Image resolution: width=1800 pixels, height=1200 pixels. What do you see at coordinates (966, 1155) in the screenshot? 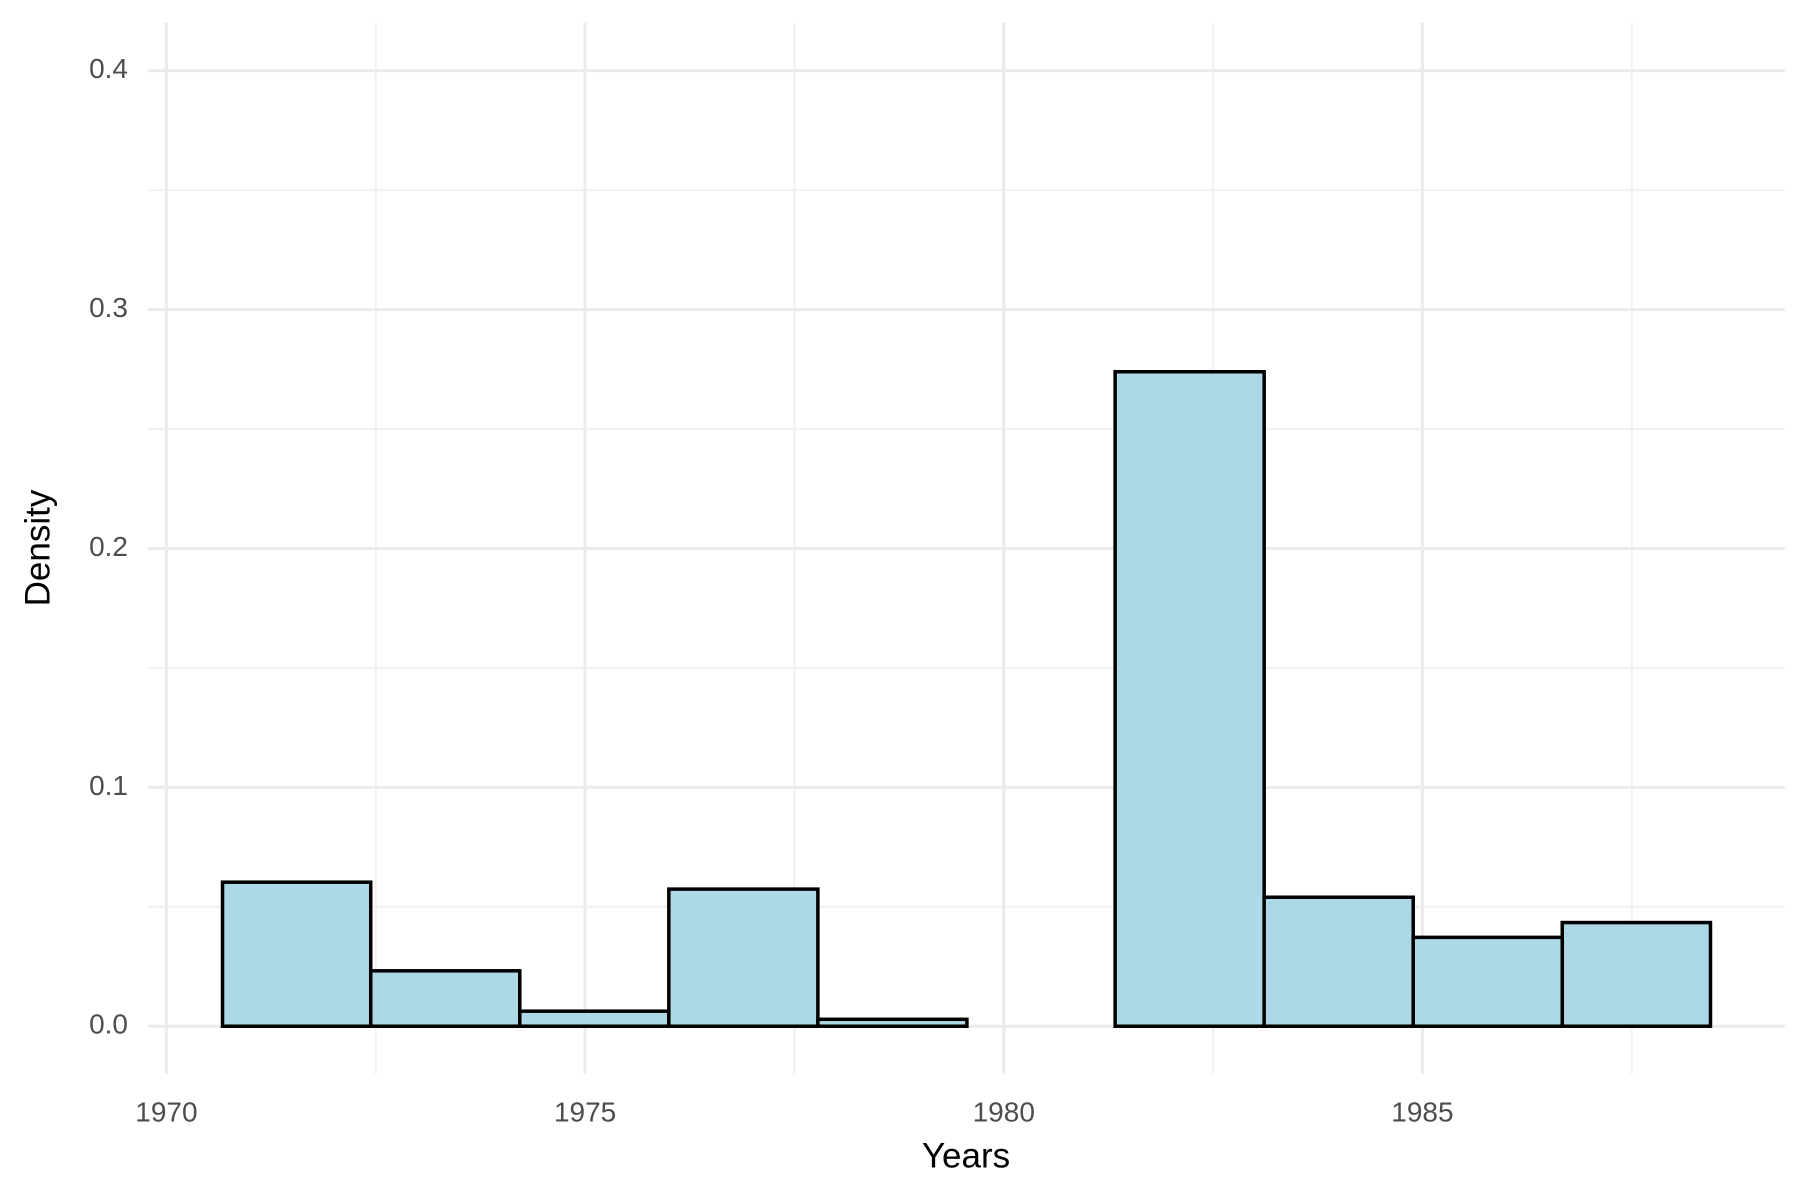
I see `x-axis-title: Years` at bounding box center [966, 1155].